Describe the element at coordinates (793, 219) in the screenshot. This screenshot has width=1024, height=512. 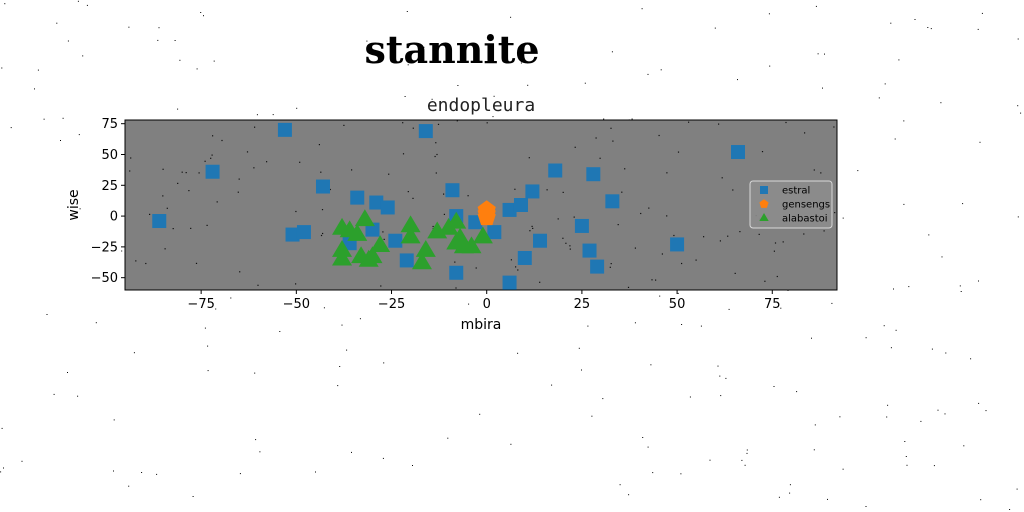
I see `legend-item-alabastoi: alabastoi` at that location.